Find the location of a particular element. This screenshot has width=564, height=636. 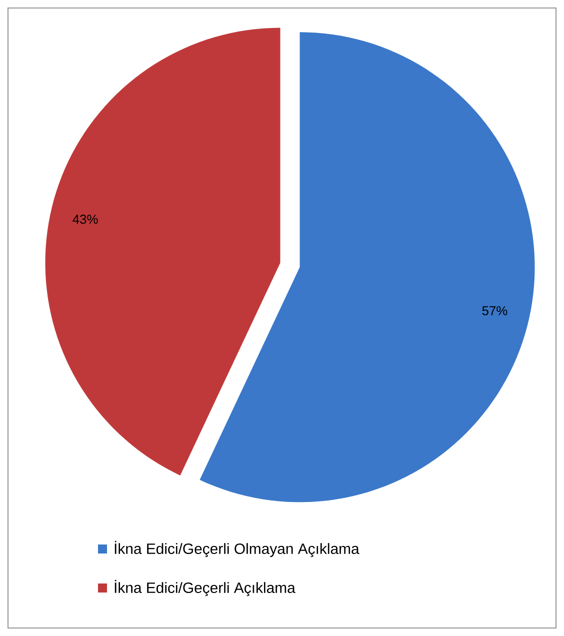

data-label: 43% is located at coordinates (85, 219).